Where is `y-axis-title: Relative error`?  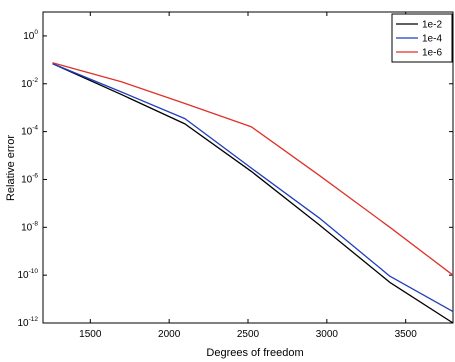 y-axis-title: Relative error is located at coordinates (11, 168).